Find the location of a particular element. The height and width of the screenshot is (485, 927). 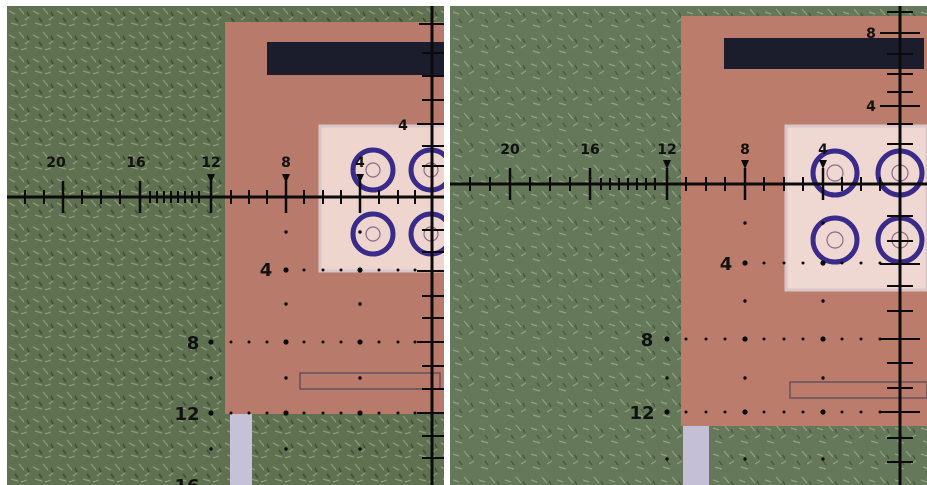

black-bar is located at coordinates (355, 58).